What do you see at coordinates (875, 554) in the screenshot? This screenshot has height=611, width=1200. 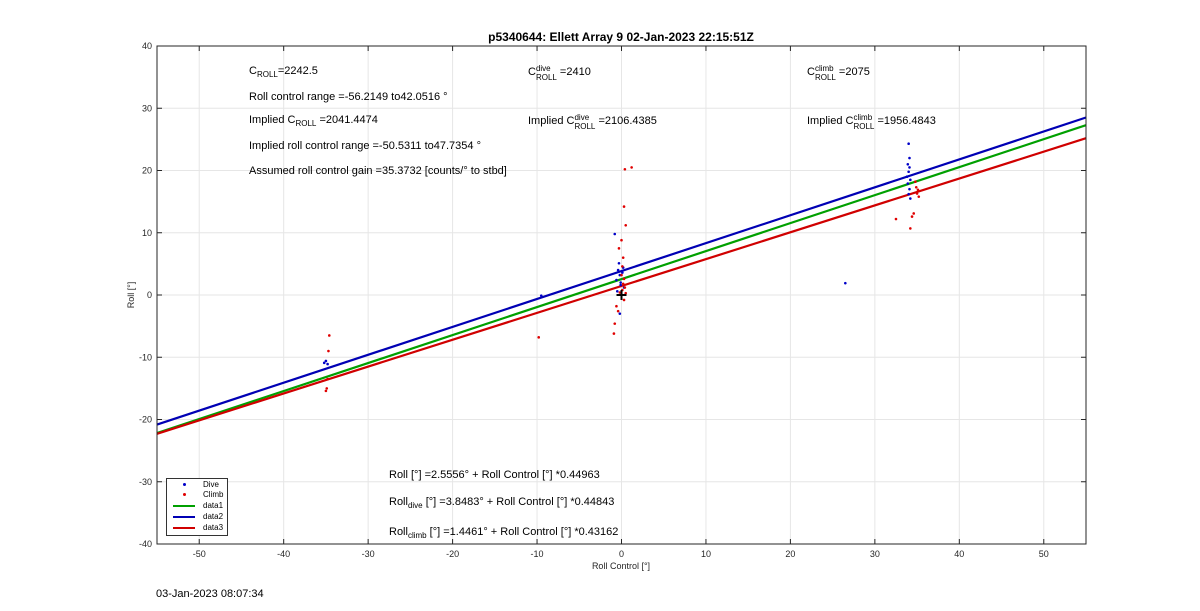 I see `x-tick-label: 30` at bounding box center [875, 554].